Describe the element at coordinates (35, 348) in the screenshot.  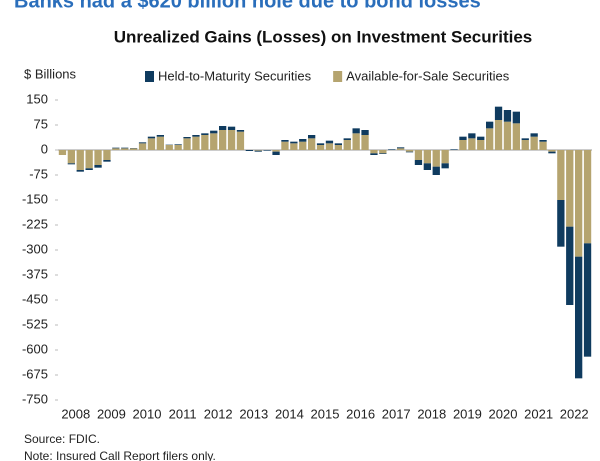
I see `y-tick-label: -600` at that location.